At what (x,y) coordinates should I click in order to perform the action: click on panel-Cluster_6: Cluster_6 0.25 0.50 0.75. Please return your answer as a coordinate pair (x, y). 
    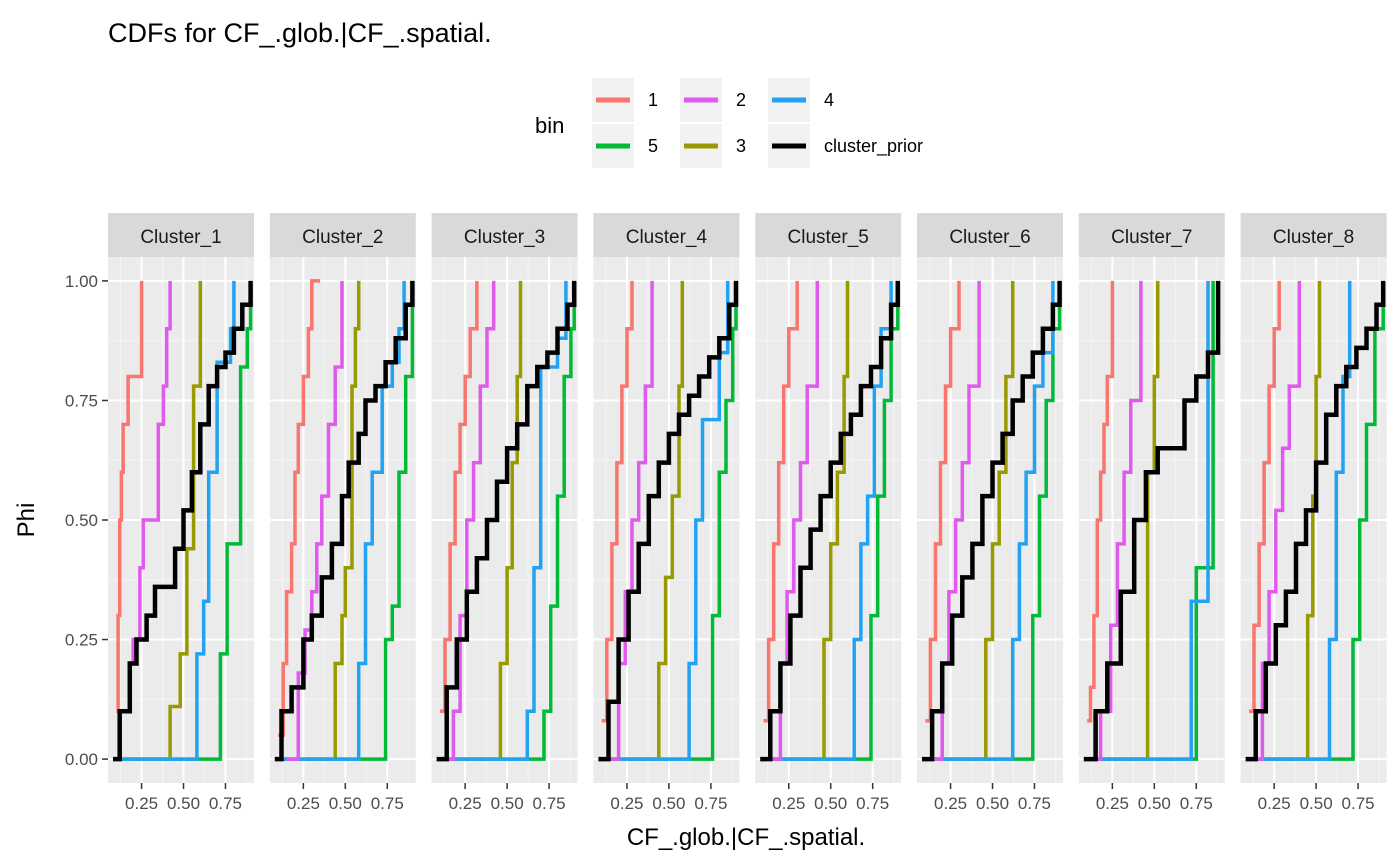
    Looking at the image, I should click on (990, 513).